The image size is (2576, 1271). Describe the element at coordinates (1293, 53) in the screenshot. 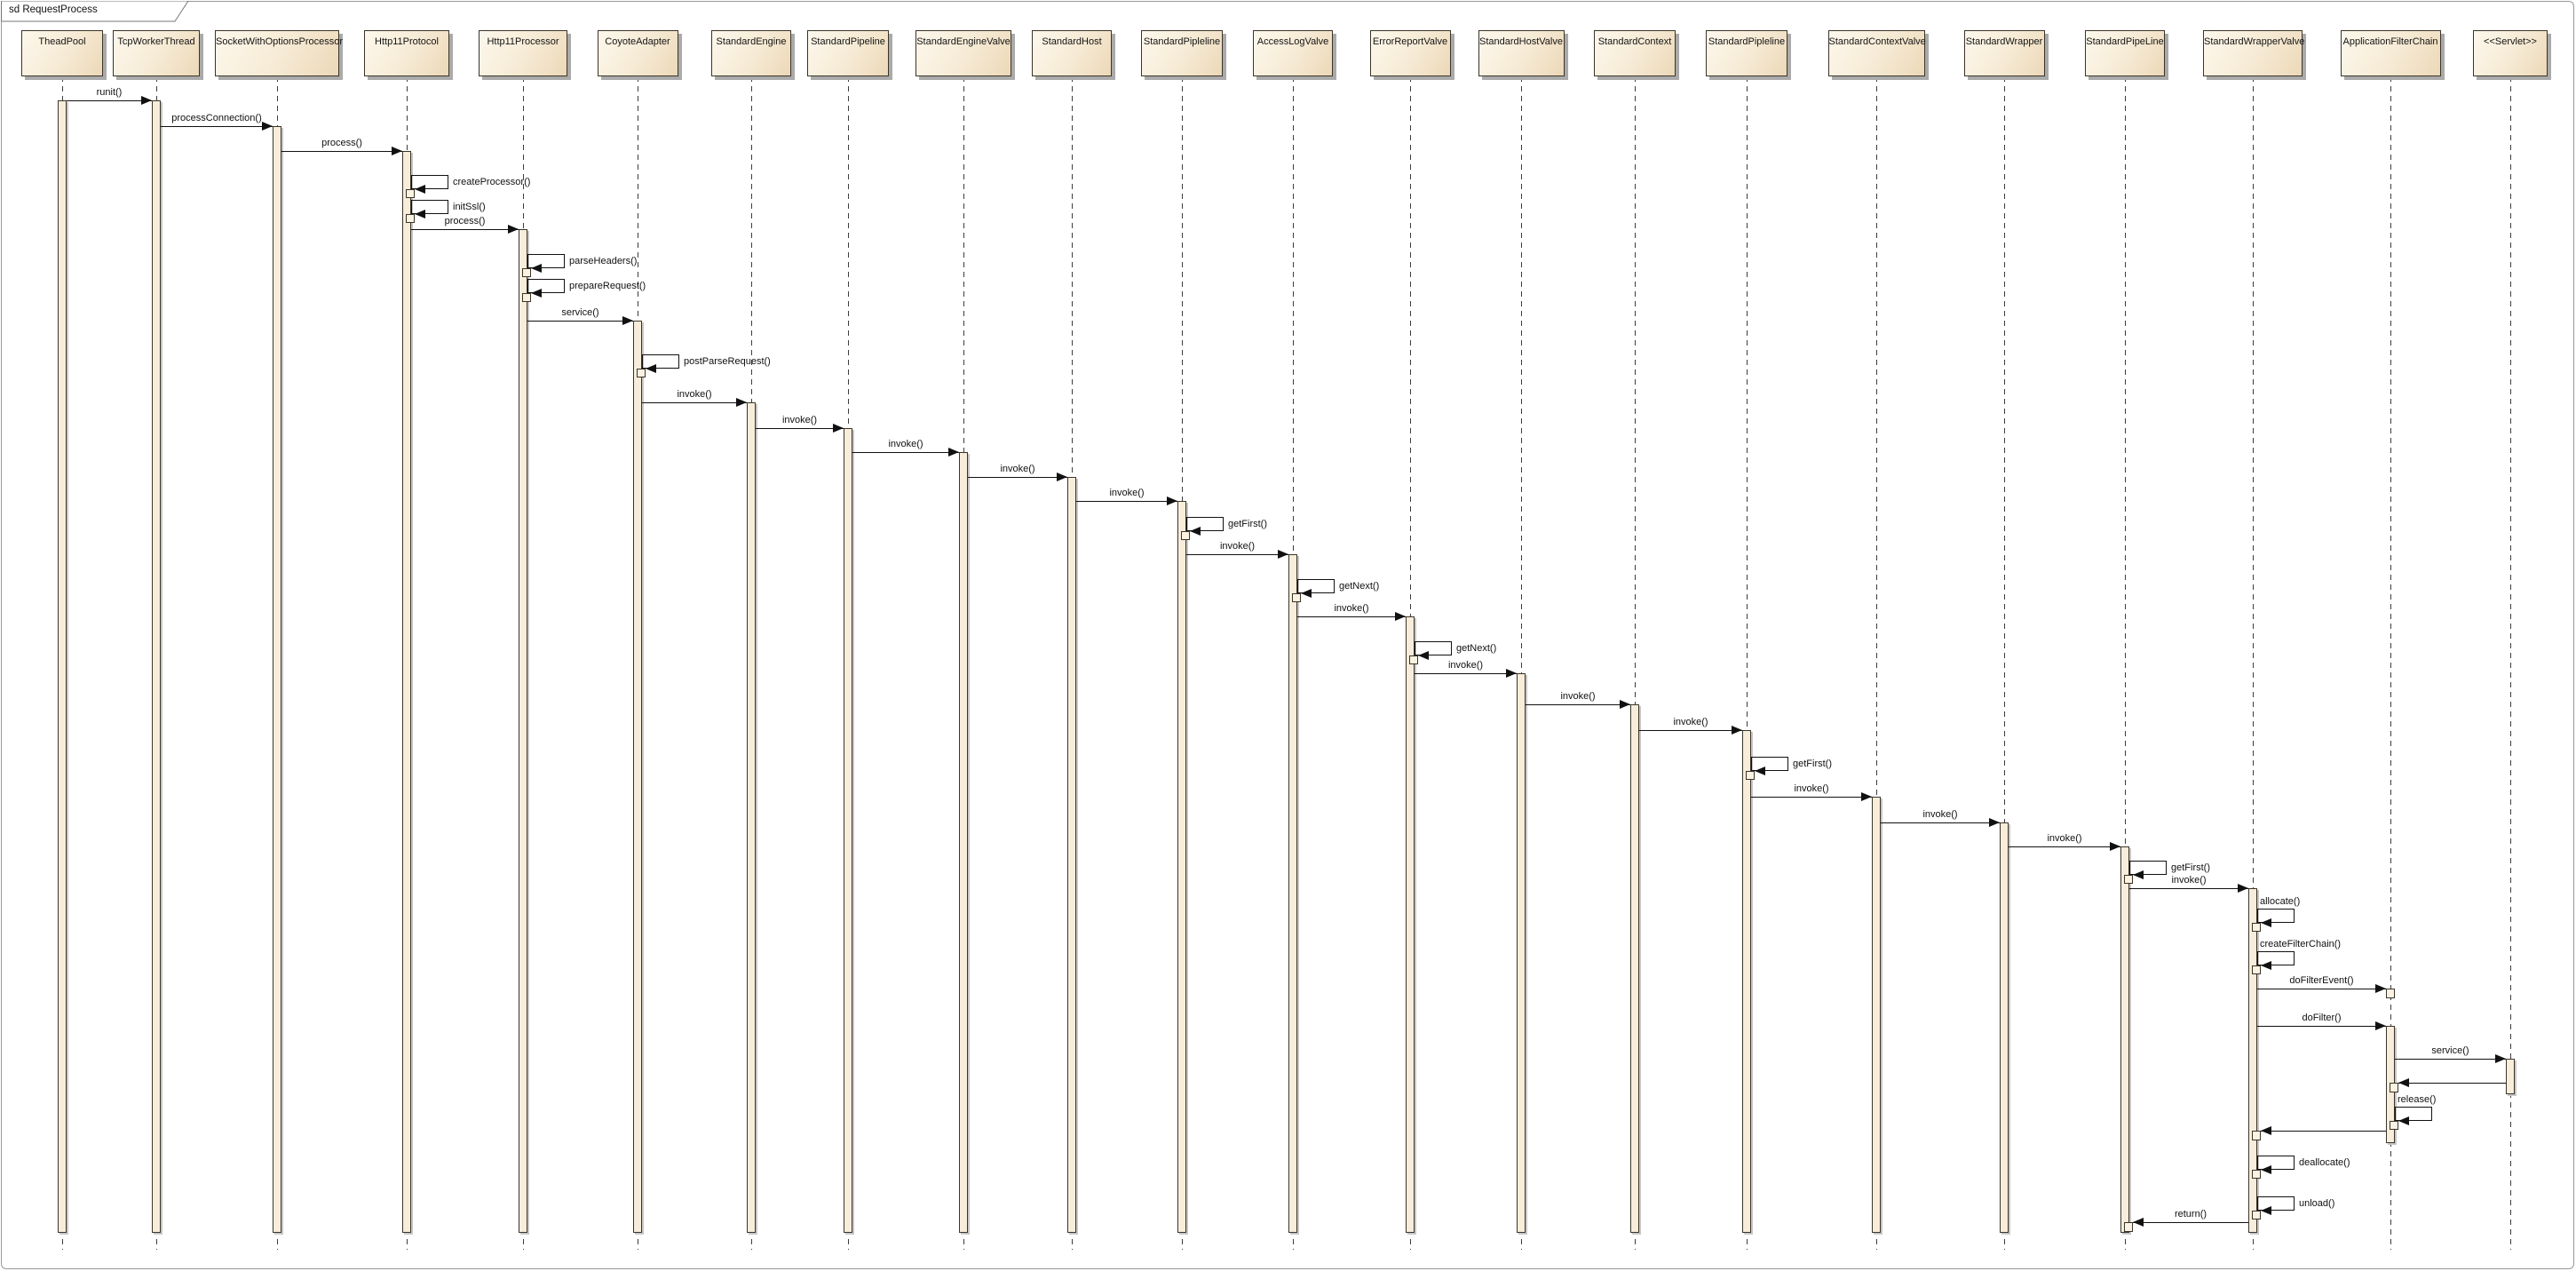

I see `participant-box: AccessLogValve` at that location.